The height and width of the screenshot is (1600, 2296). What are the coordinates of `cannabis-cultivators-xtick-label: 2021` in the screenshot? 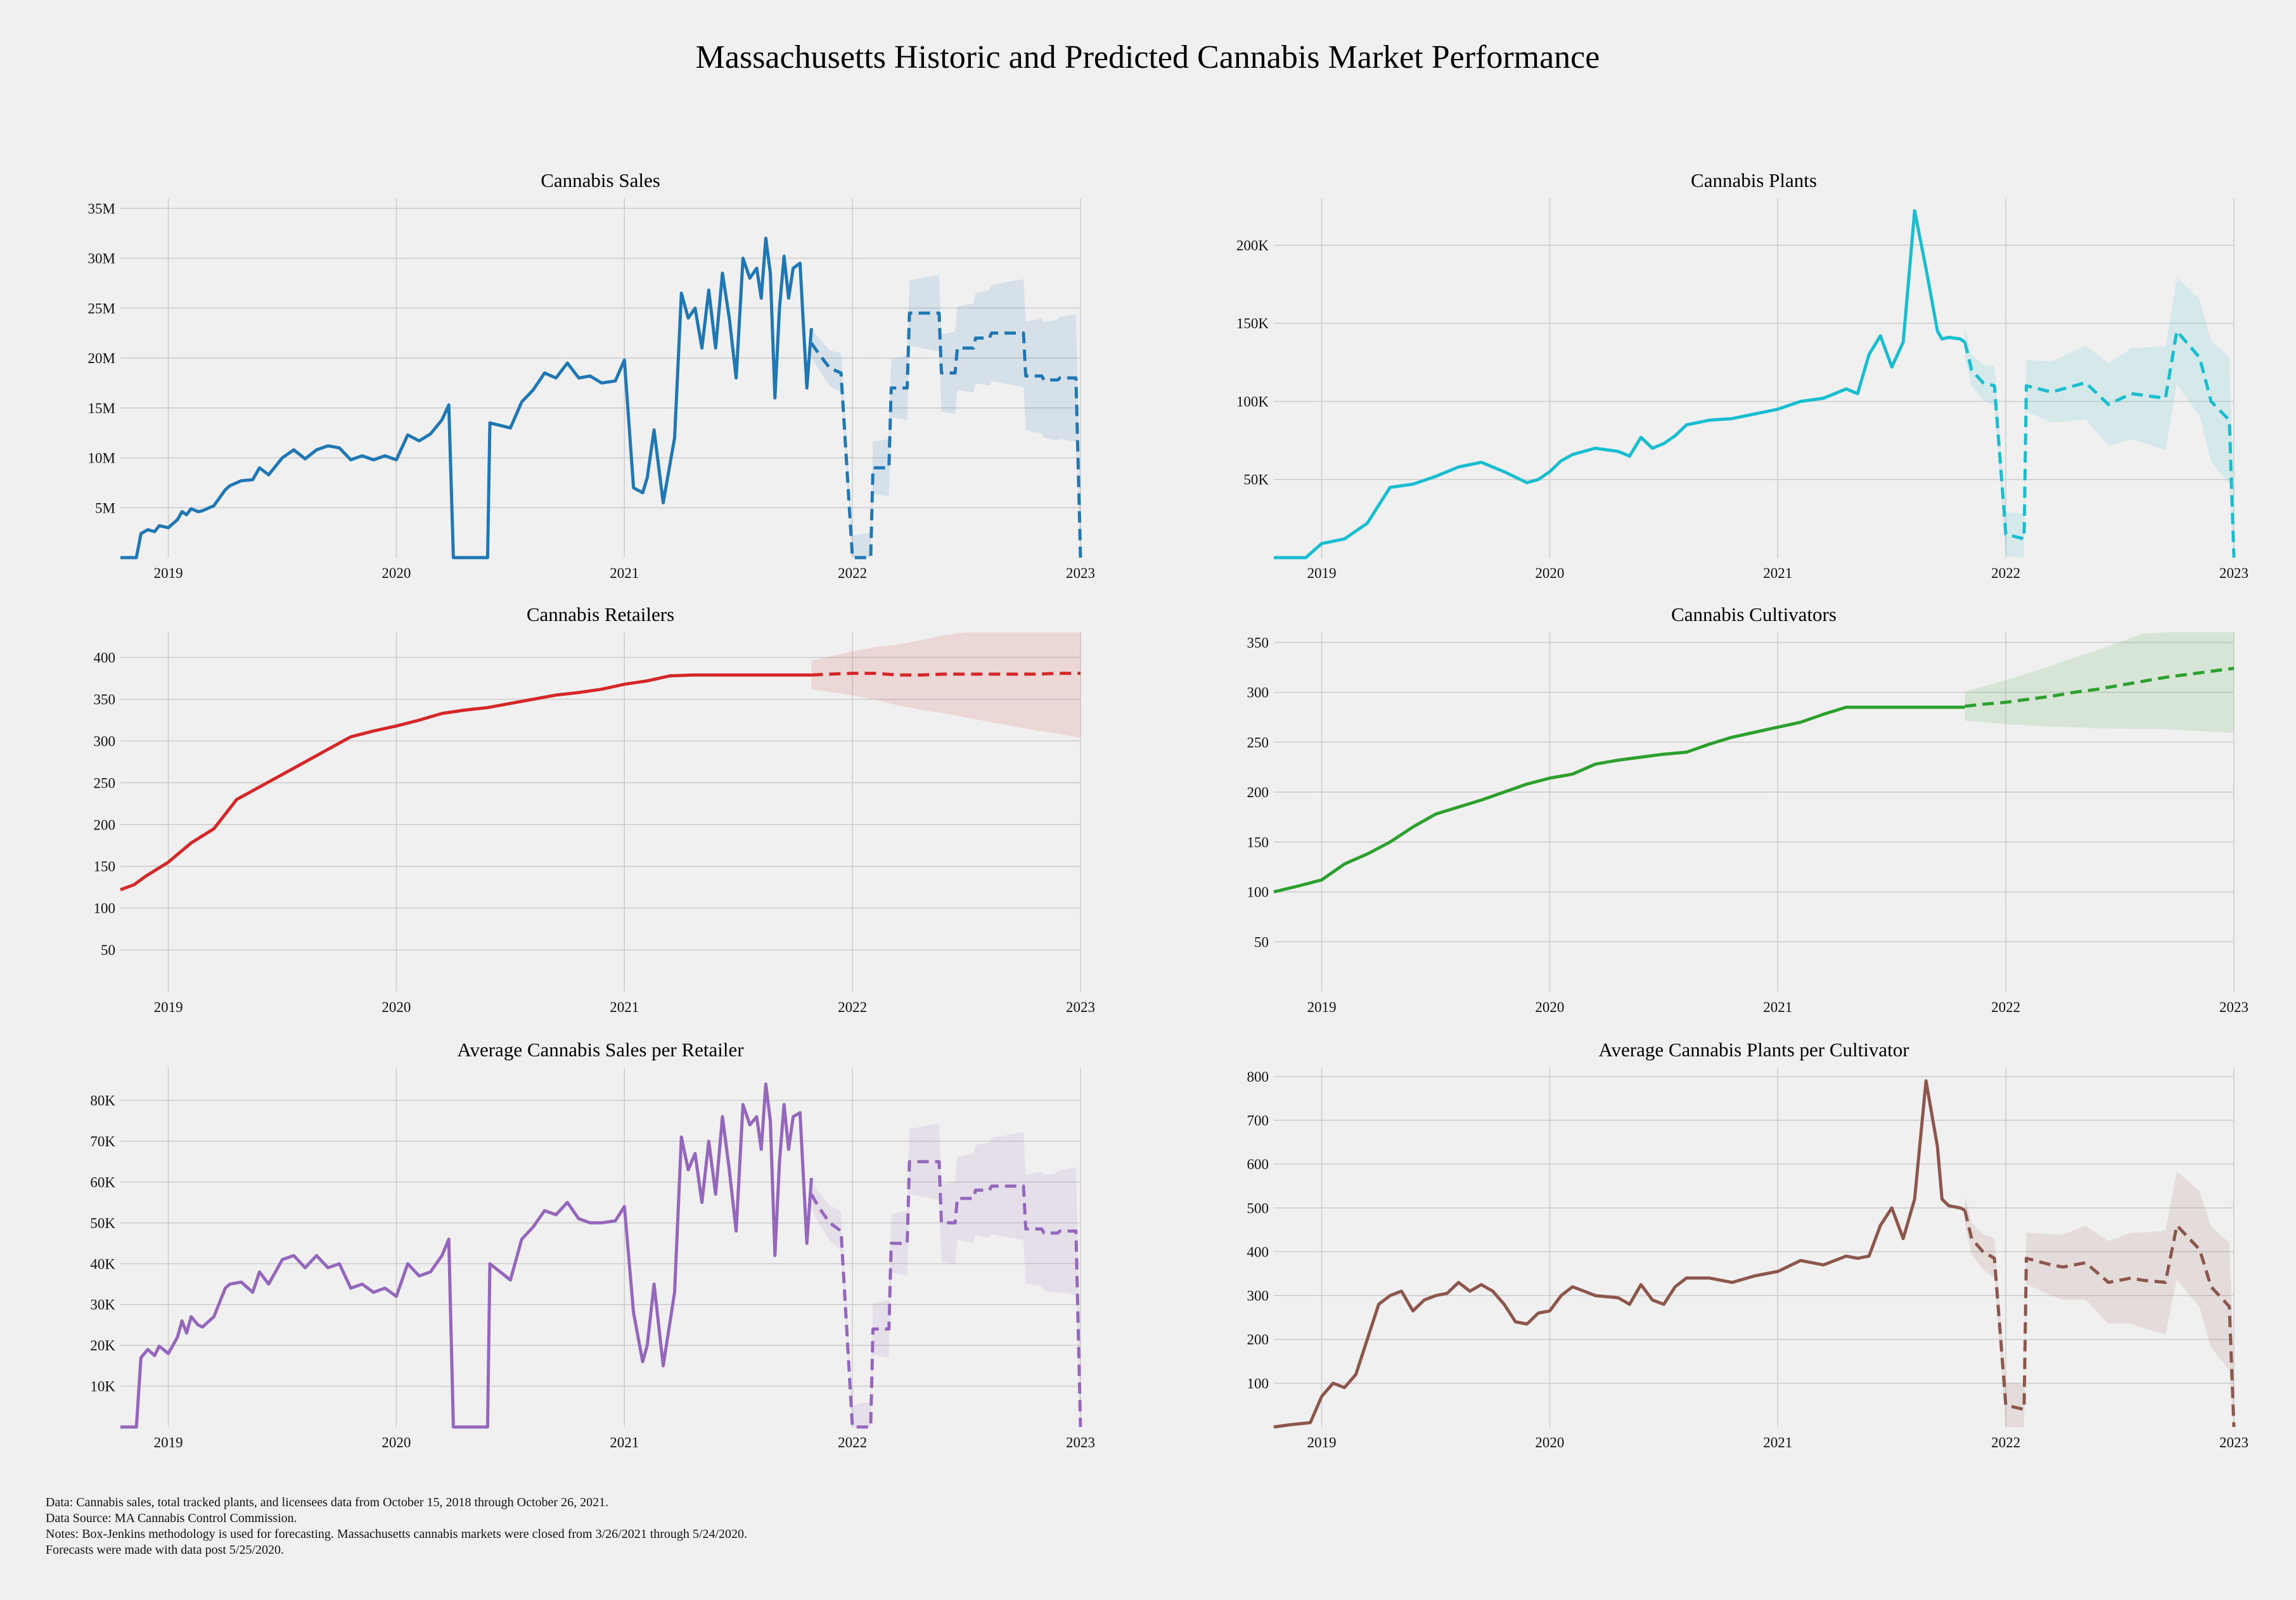 It's located at (1778, 1007).